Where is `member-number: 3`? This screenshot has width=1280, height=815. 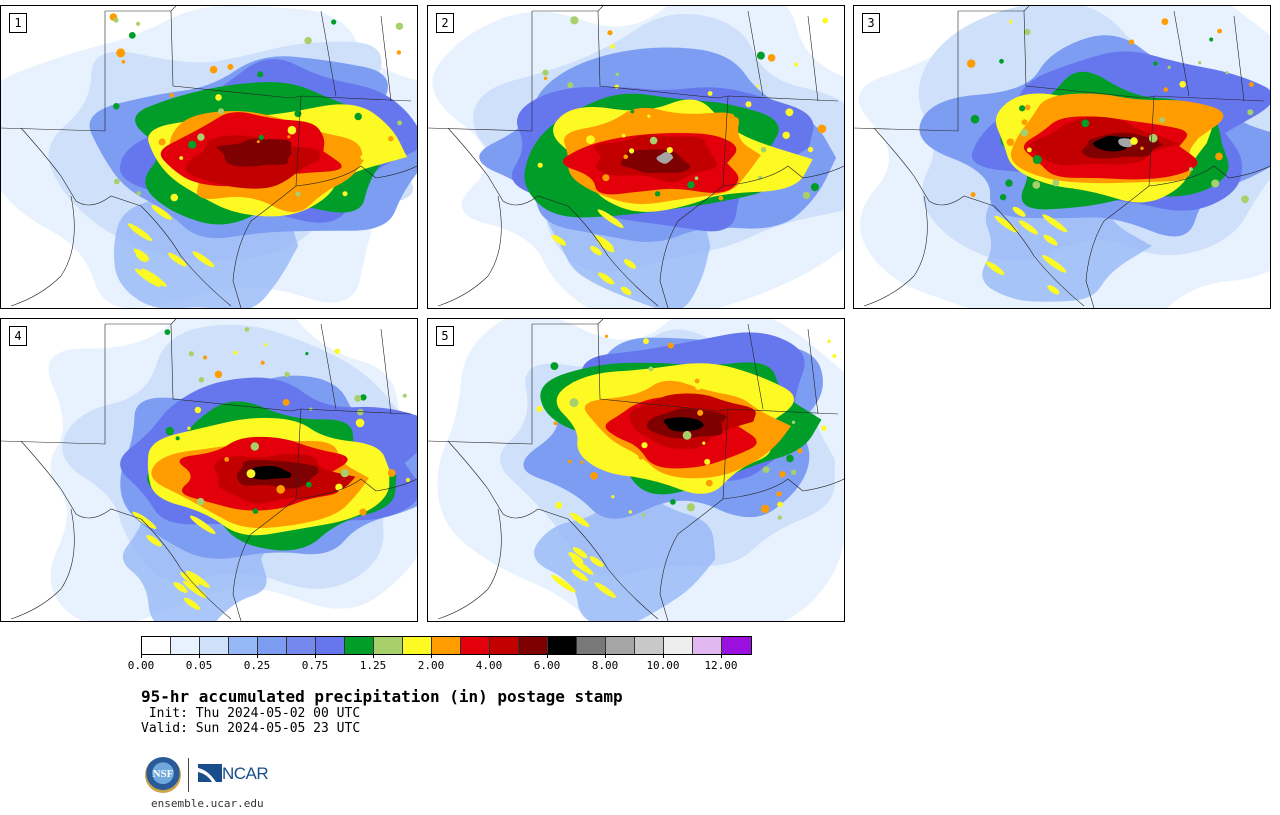 member-number: 3 is located at coordinates (871, 23).